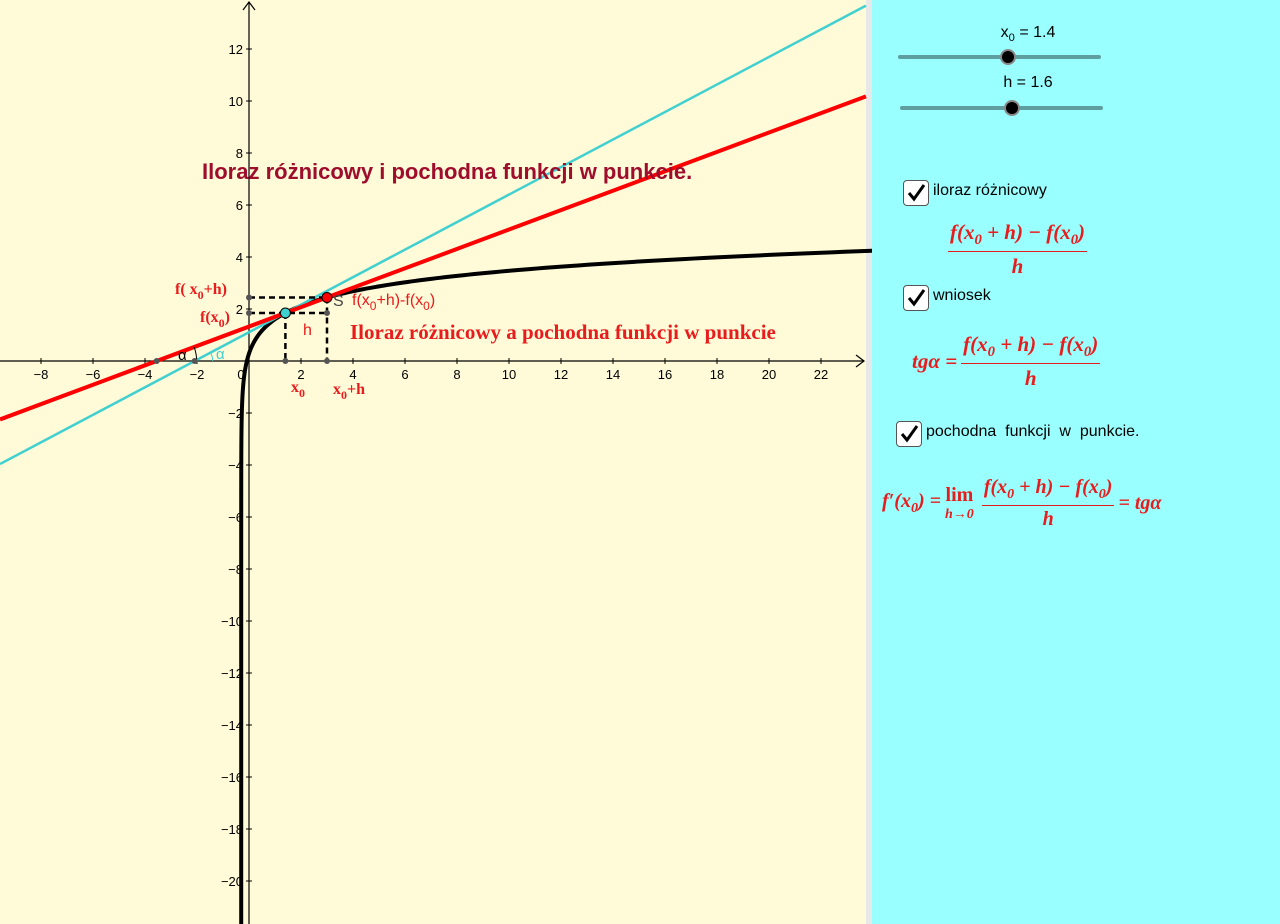  I want to click on text-part: ) =, so click(929, 501).